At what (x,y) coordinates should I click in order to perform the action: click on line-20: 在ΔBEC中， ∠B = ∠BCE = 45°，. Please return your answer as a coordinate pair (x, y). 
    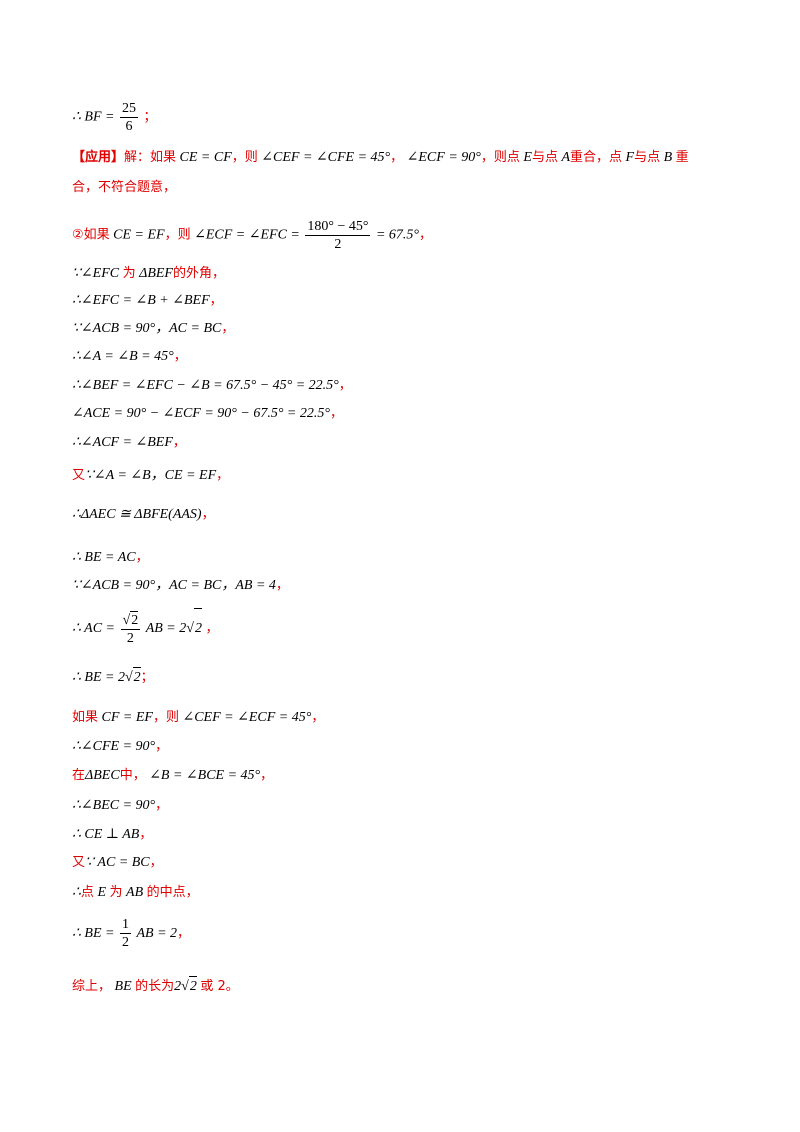
    Looking at the image, I should click on (172, 776).